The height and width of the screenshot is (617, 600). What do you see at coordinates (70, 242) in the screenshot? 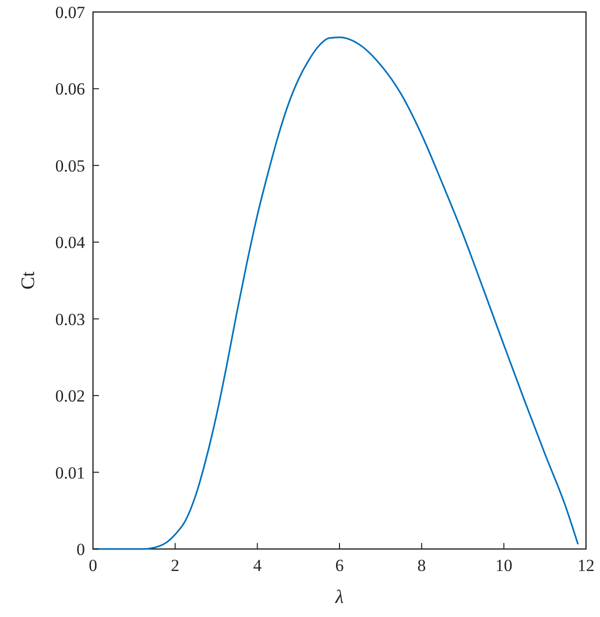
I see `y-tick-label: 0.04` at bounding box center [70, 242].